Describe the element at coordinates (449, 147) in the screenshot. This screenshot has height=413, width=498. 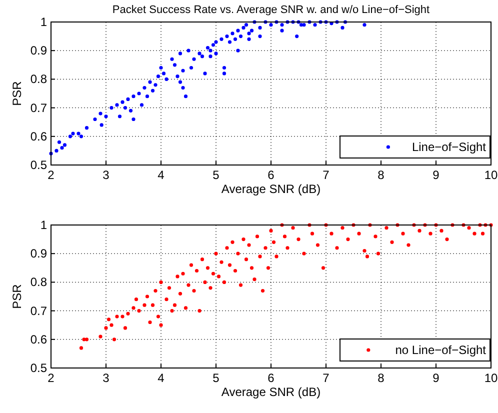
I see `legend-label: Line−of−Sight` at that location.